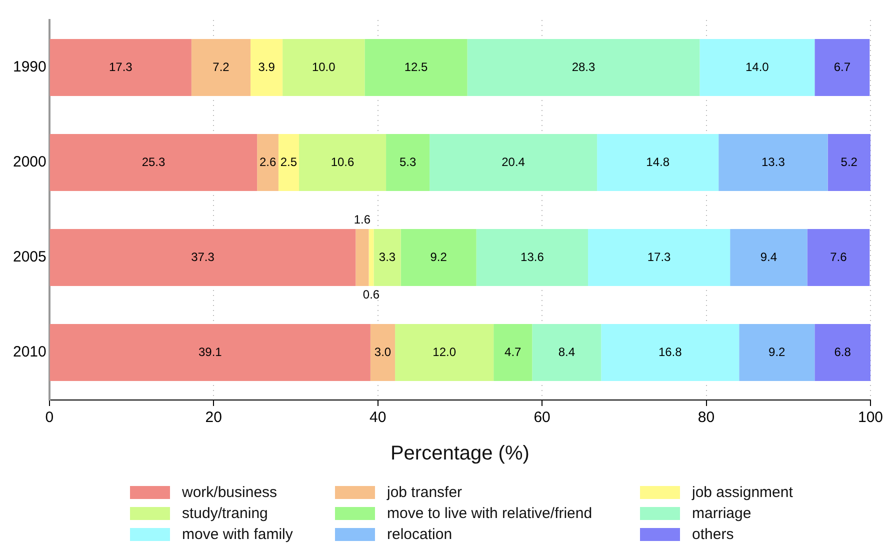 The width and height of the screenshot is (886, 560). Describe the element at coordinates (29, 162) in the screenshot. I see `y-tick-label: 2000` at that location.